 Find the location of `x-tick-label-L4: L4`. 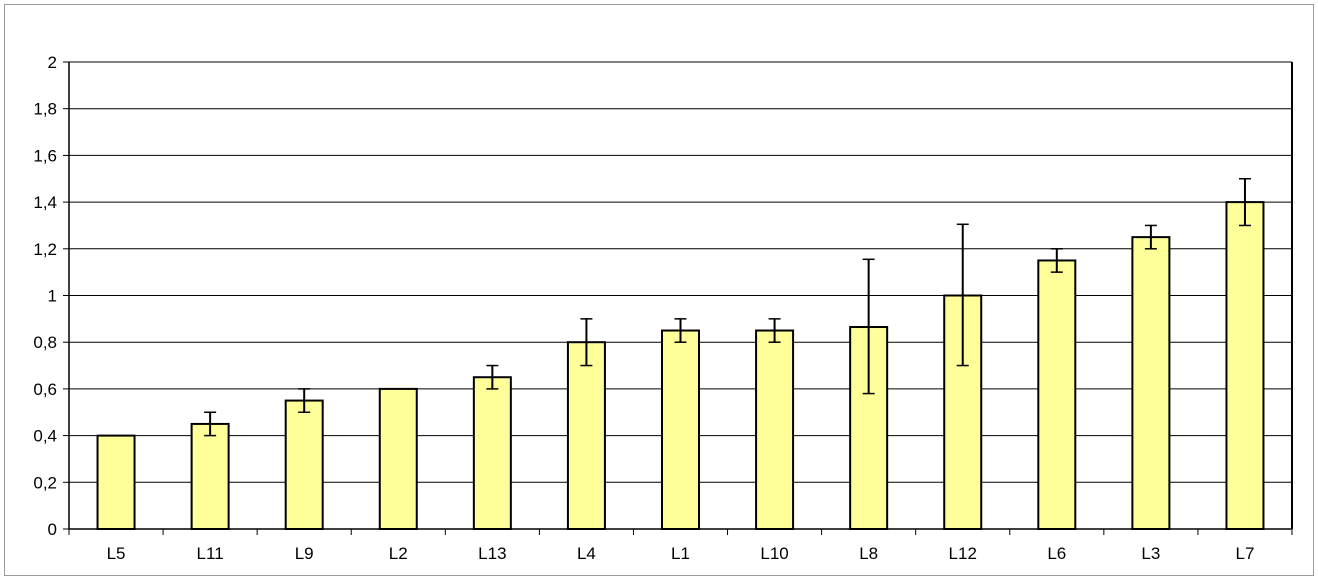

x-tick-label-L4: L4 is located at coordinates (586, 553).